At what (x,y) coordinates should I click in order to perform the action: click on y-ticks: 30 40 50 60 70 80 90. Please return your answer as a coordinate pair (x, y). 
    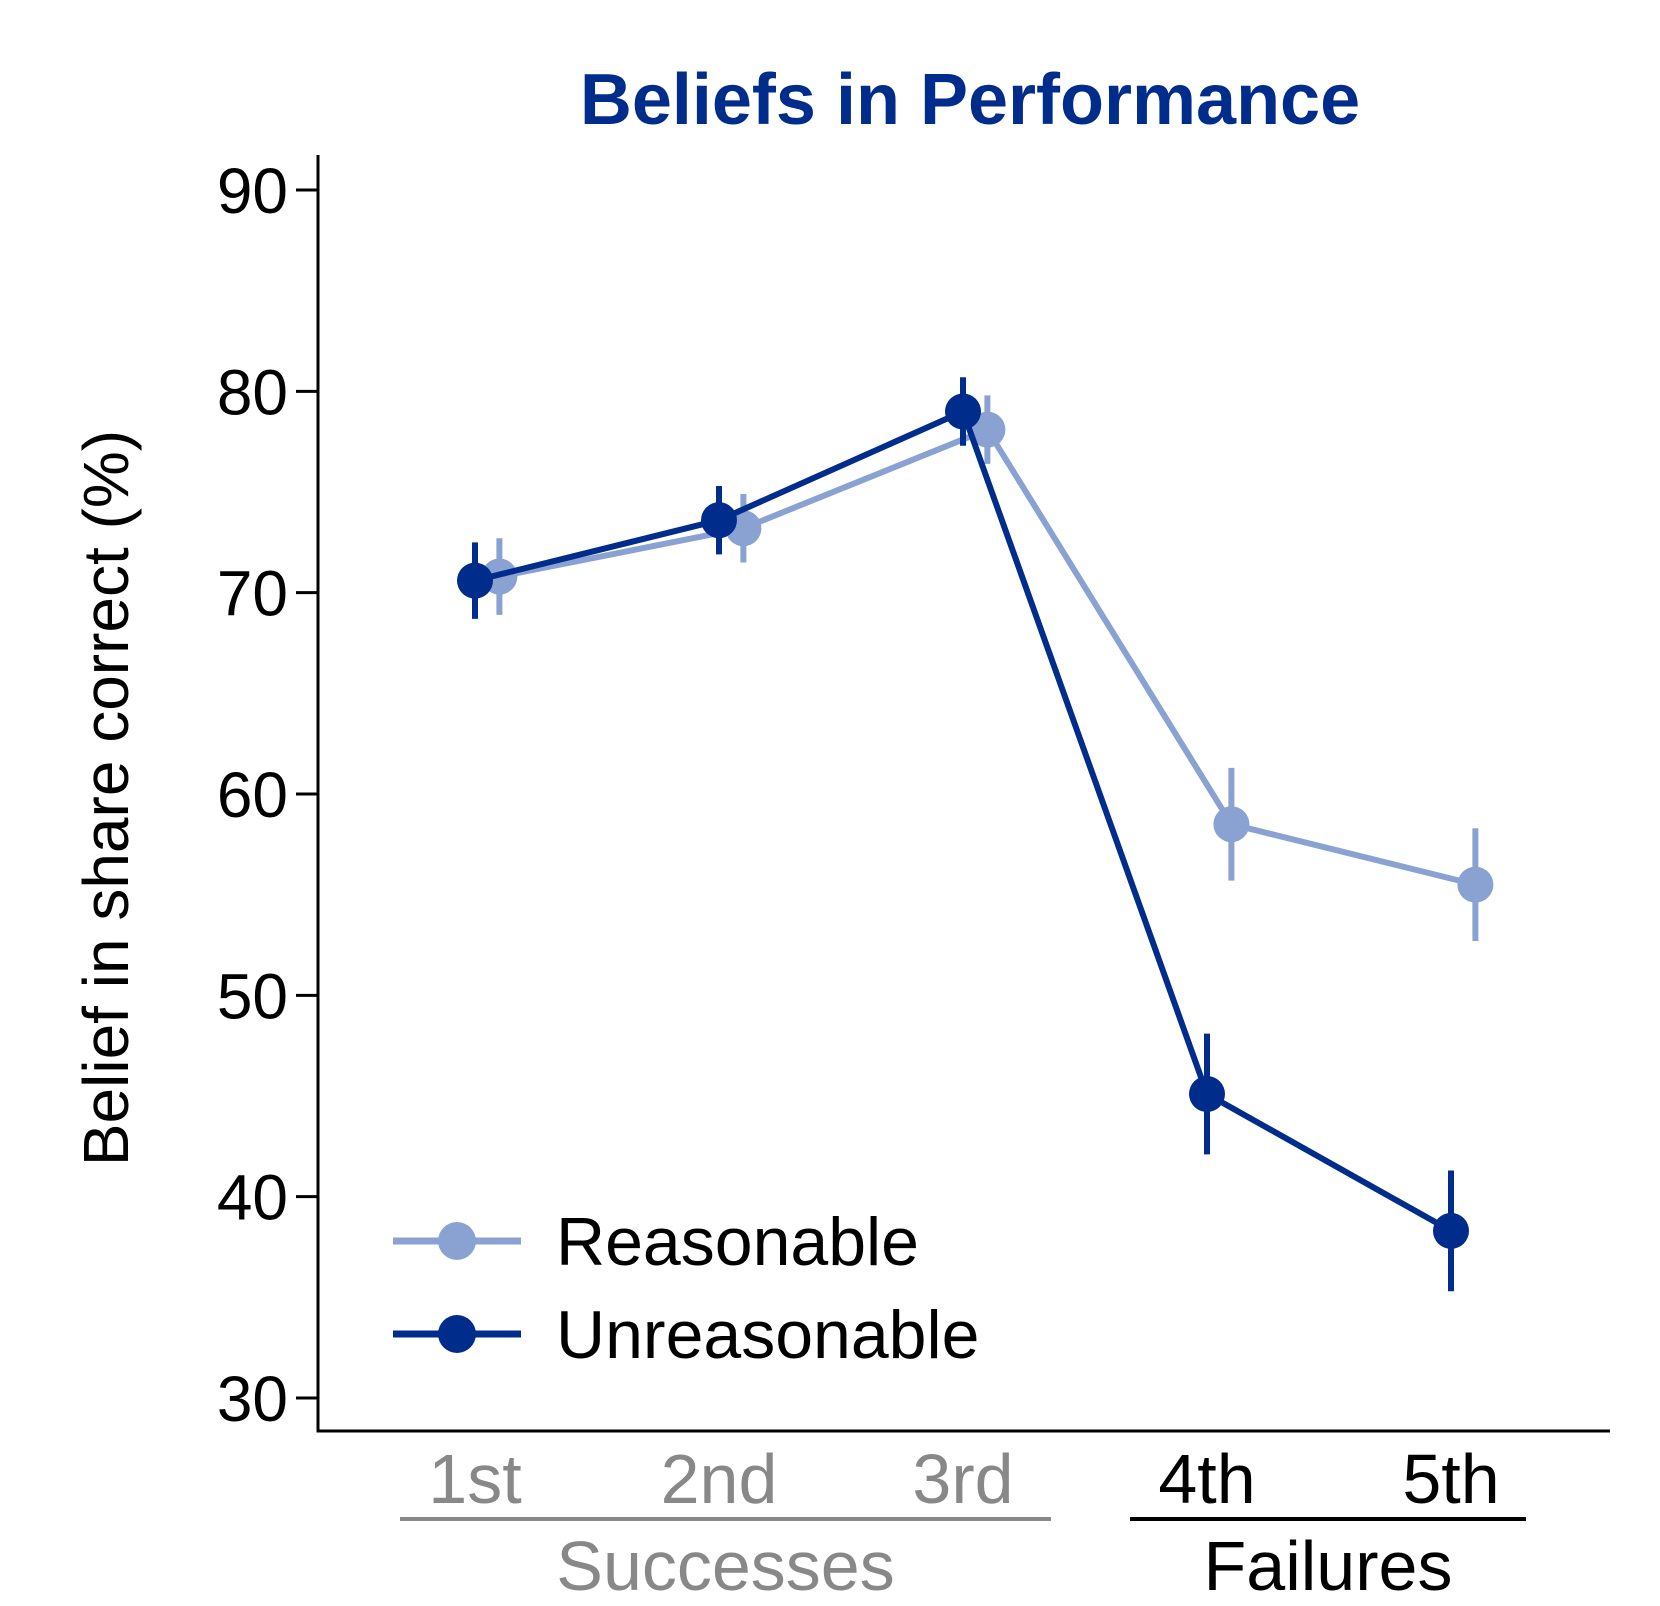
    Looking at the image, I should click on (267, 795).